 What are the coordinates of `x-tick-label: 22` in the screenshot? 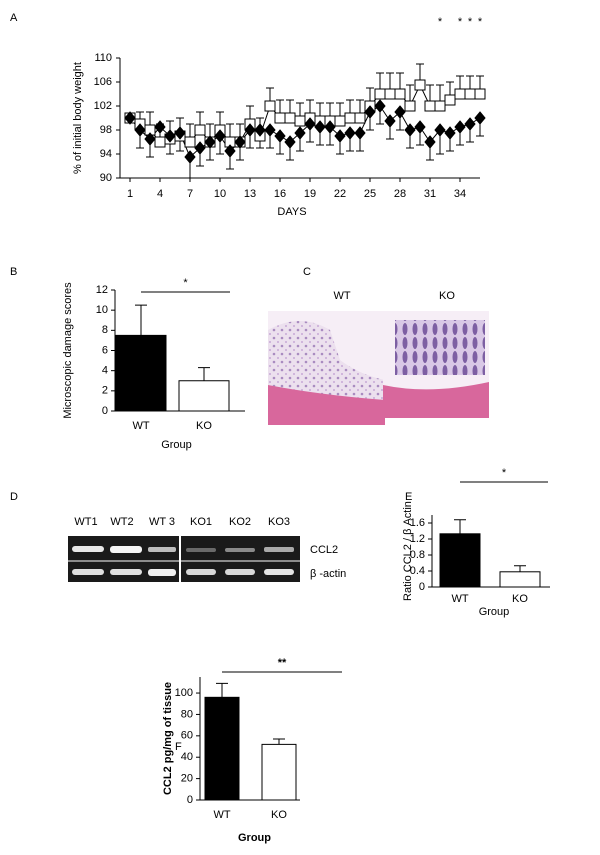 It's located at (340, 194).